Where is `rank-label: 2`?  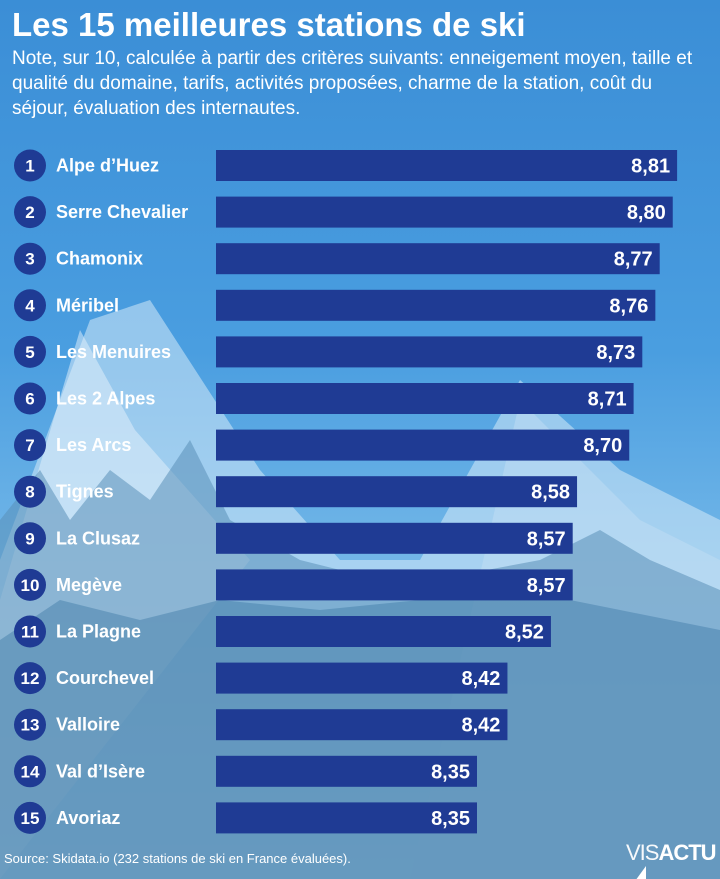
rank-label: 2 is located at coordinates (29, 212).